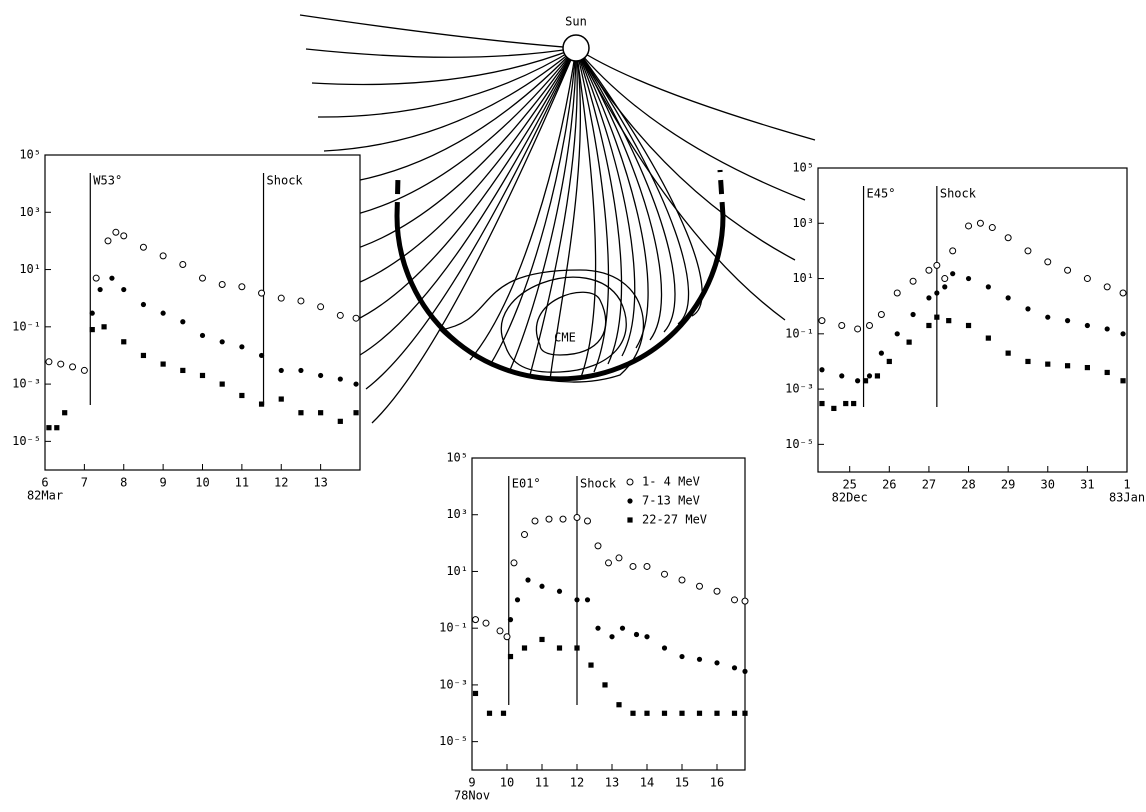 This screenshot has width=1146, height=812. Describe the element at coordinates (471, 783) in the screenshot. I see `x-tick-label: 9` at that location.